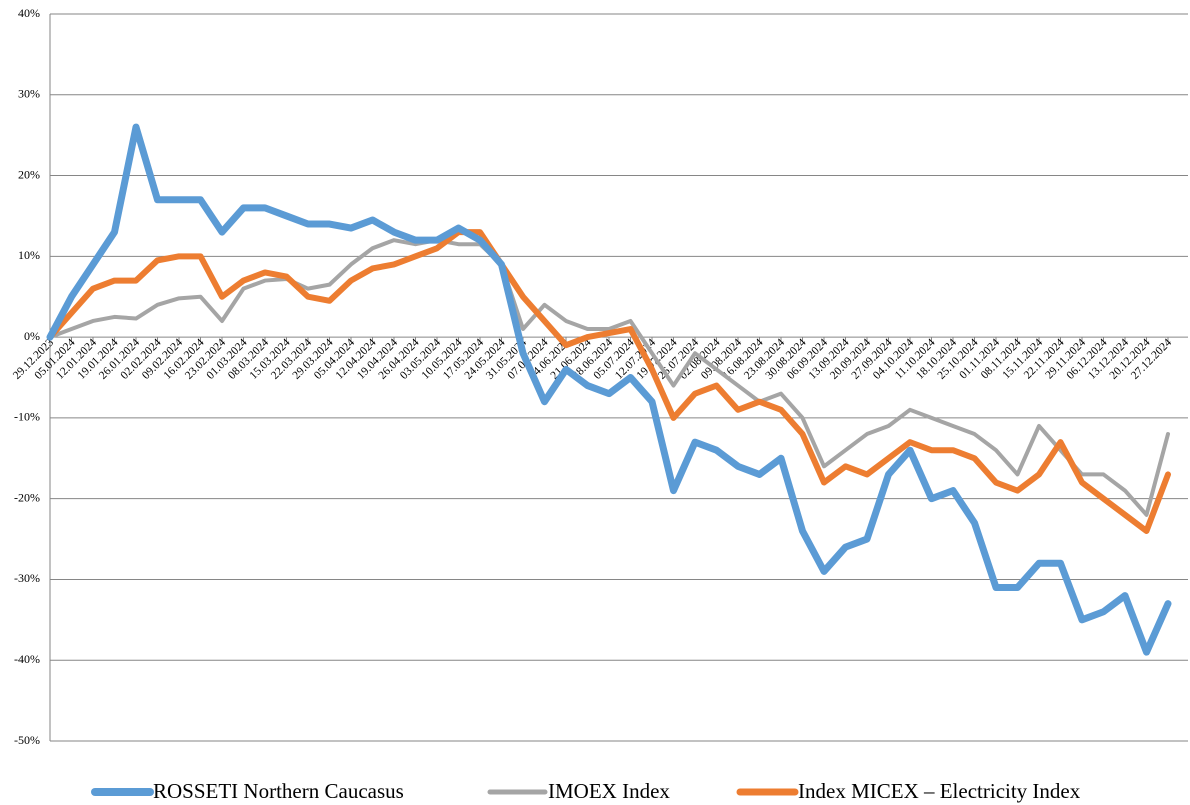 The image size is (1190, 805). What do you see at coordinates (278, 791) in the screenshot?
I see `legend-label: ROSSETI Northern Caucasus` at bounding box center [278, 791].